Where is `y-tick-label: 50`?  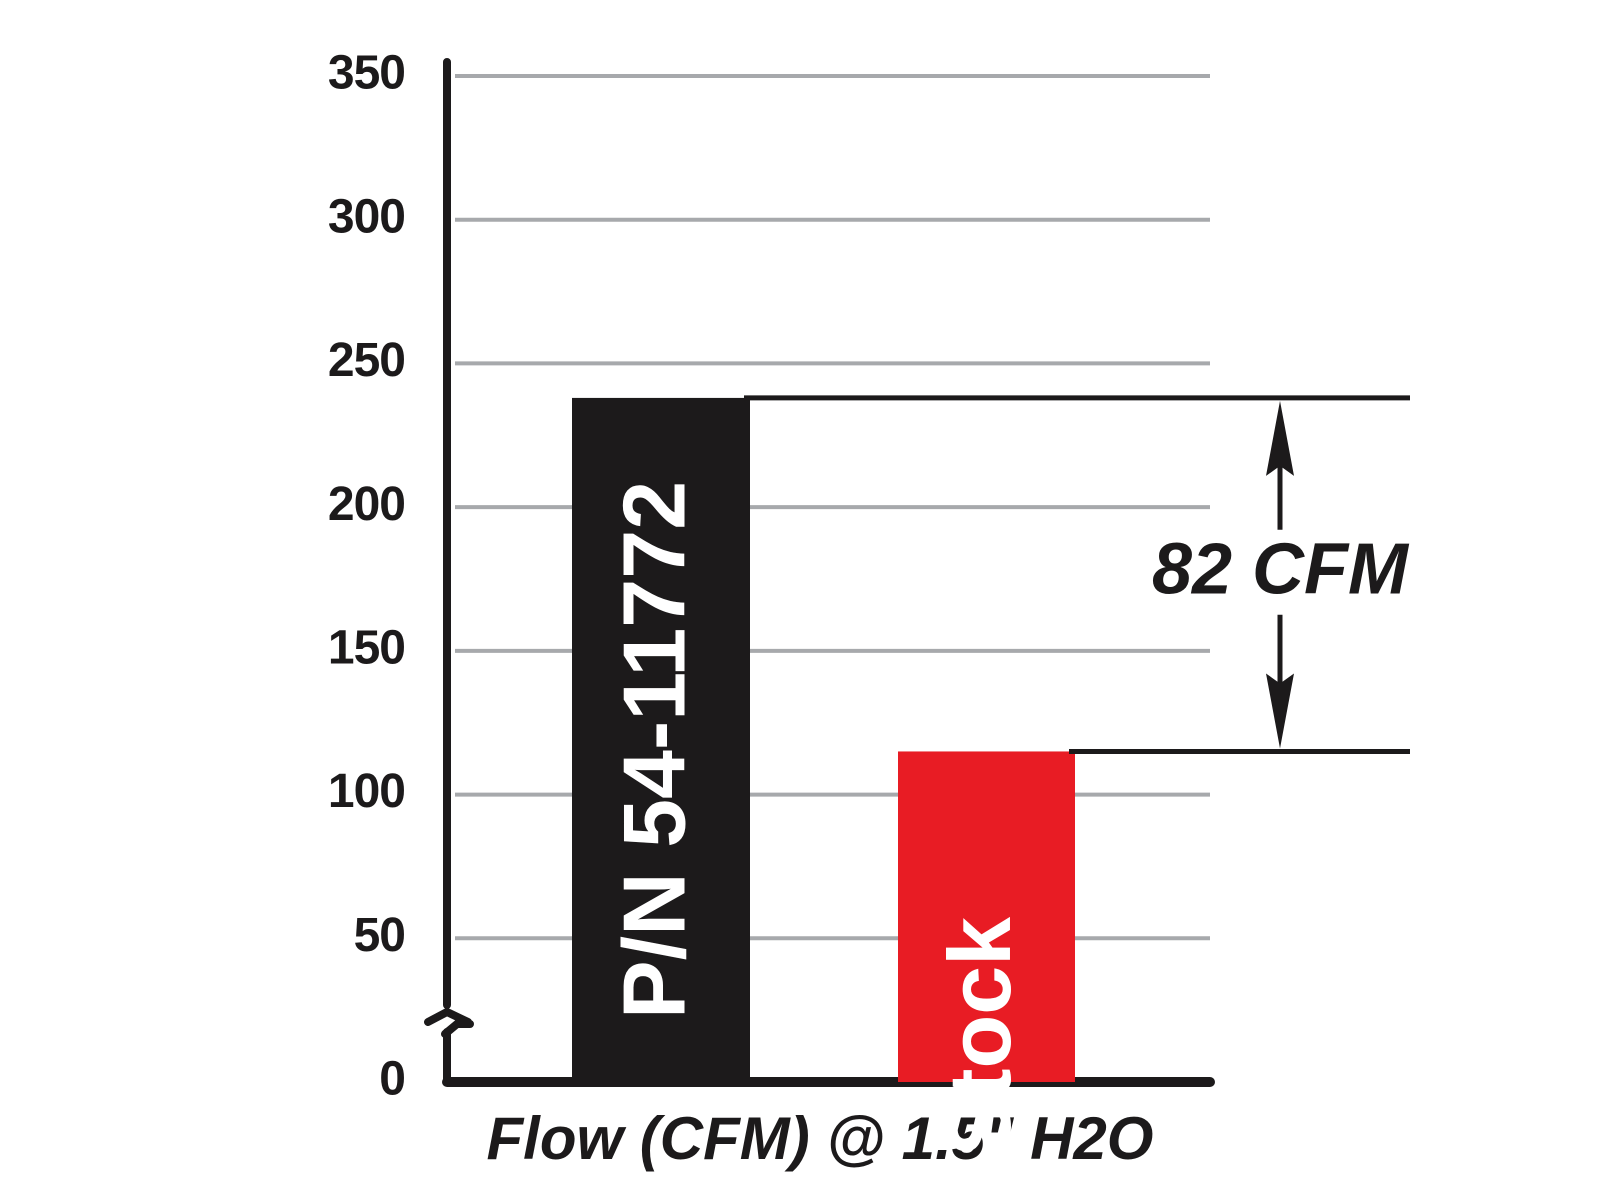 y-tick-label: 50 is located at coordinates (379, 935).